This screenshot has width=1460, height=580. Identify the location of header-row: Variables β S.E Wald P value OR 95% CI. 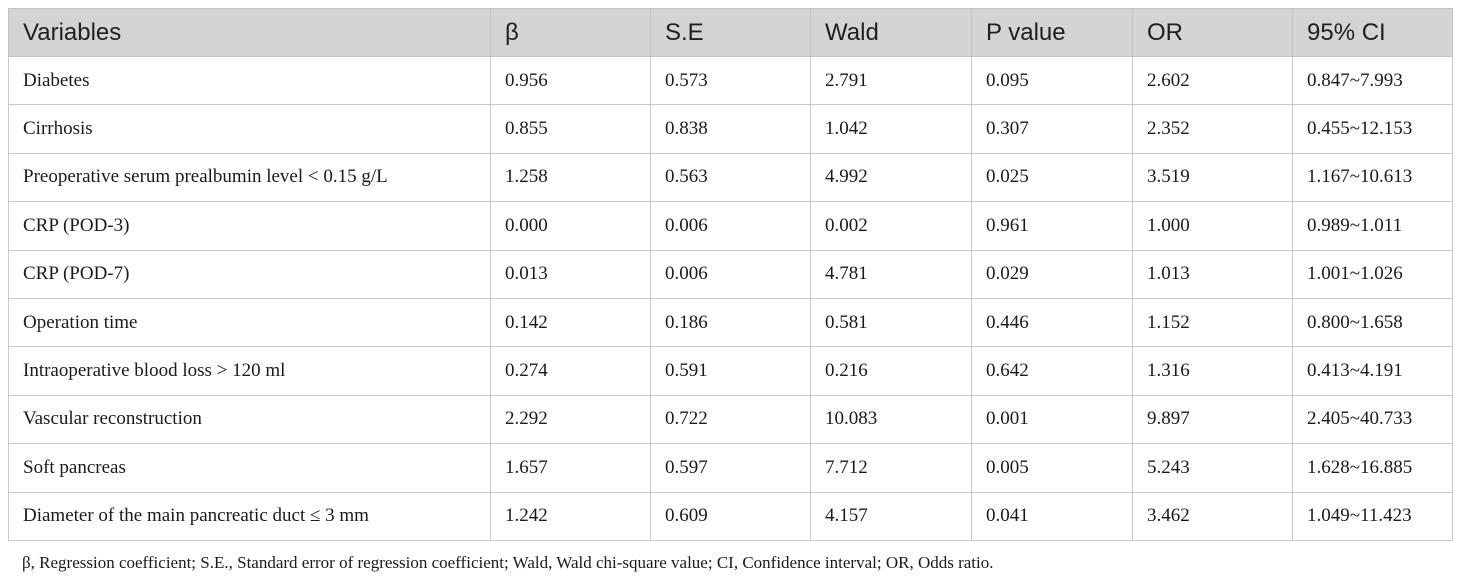
(730, 32).